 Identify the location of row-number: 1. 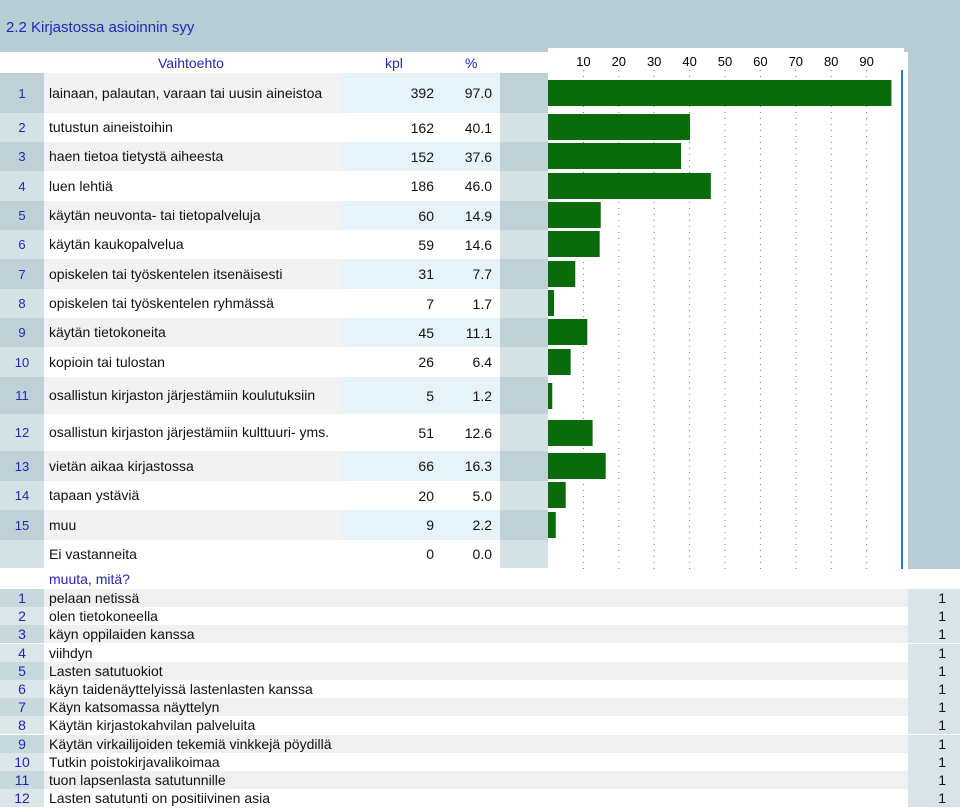
(22, 93).